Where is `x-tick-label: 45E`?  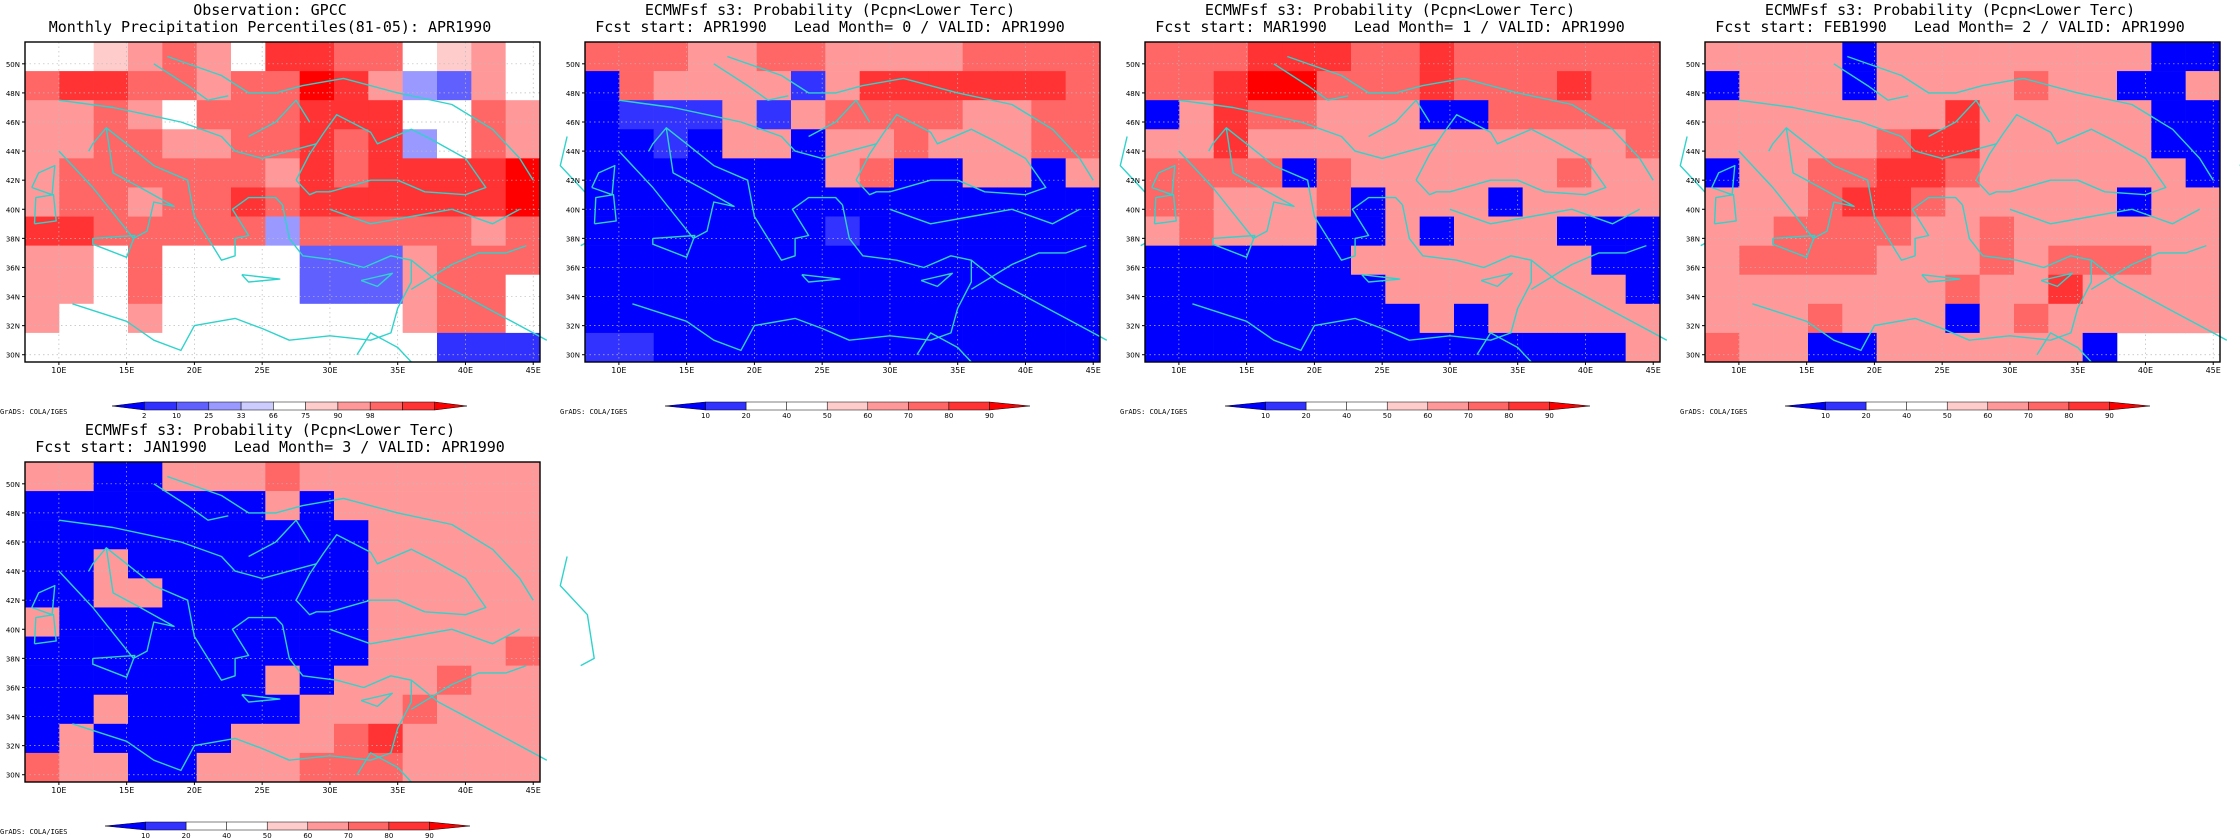
x-tick-label: 45E is located at coordinates (1093, 370).